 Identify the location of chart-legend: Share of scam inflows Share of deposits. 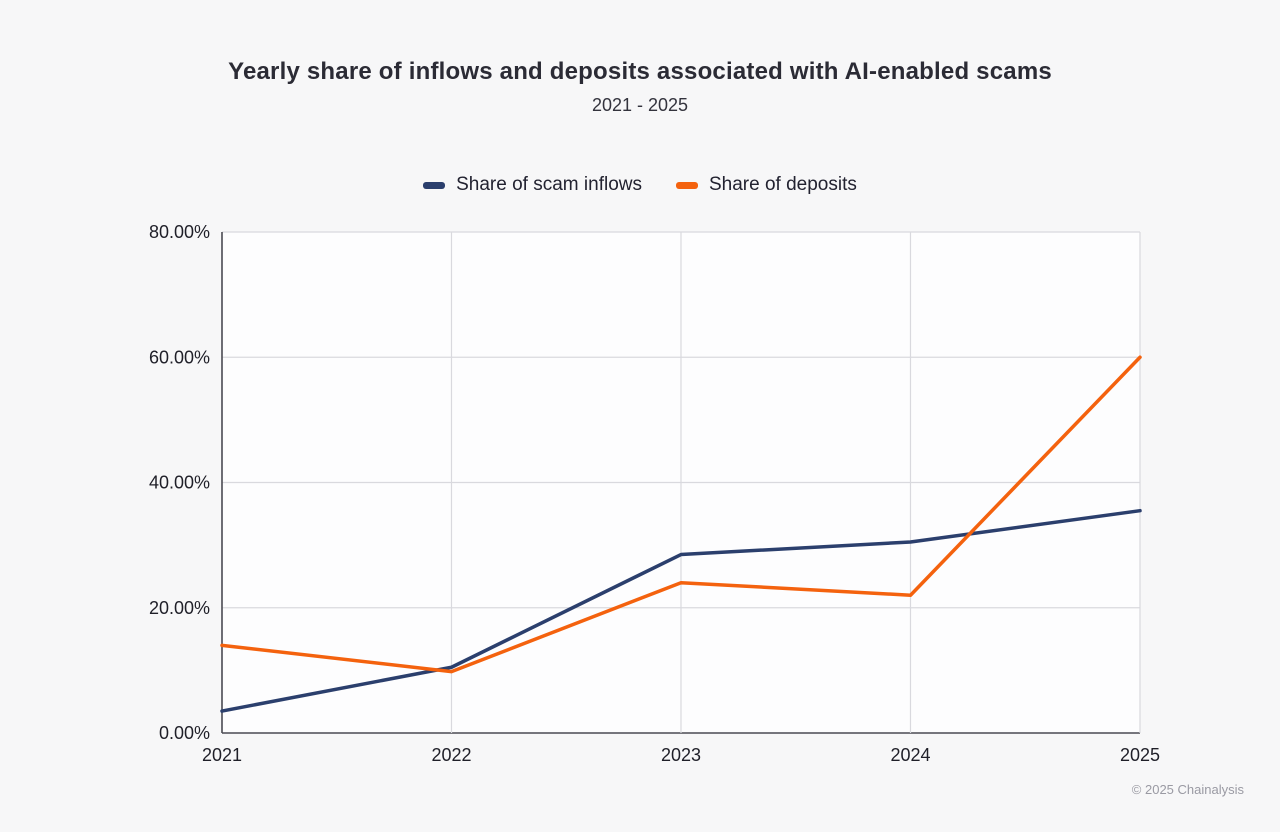
(640, 185).